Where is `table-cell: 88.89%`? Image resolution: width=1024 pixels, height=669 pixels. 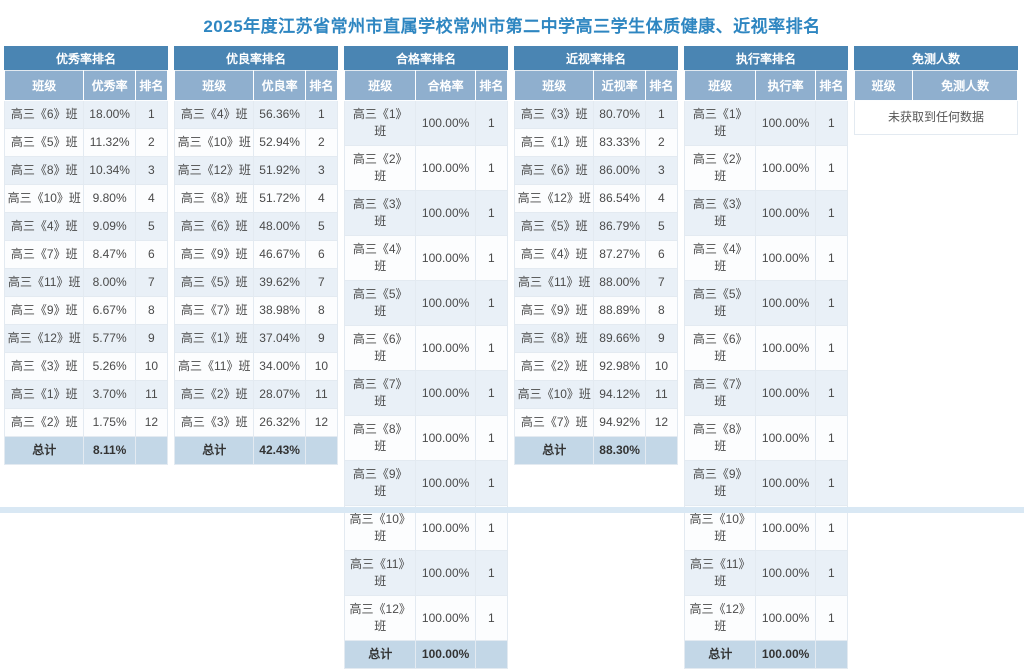
table-cell: 88.89% is located at coordinates (619, 310).